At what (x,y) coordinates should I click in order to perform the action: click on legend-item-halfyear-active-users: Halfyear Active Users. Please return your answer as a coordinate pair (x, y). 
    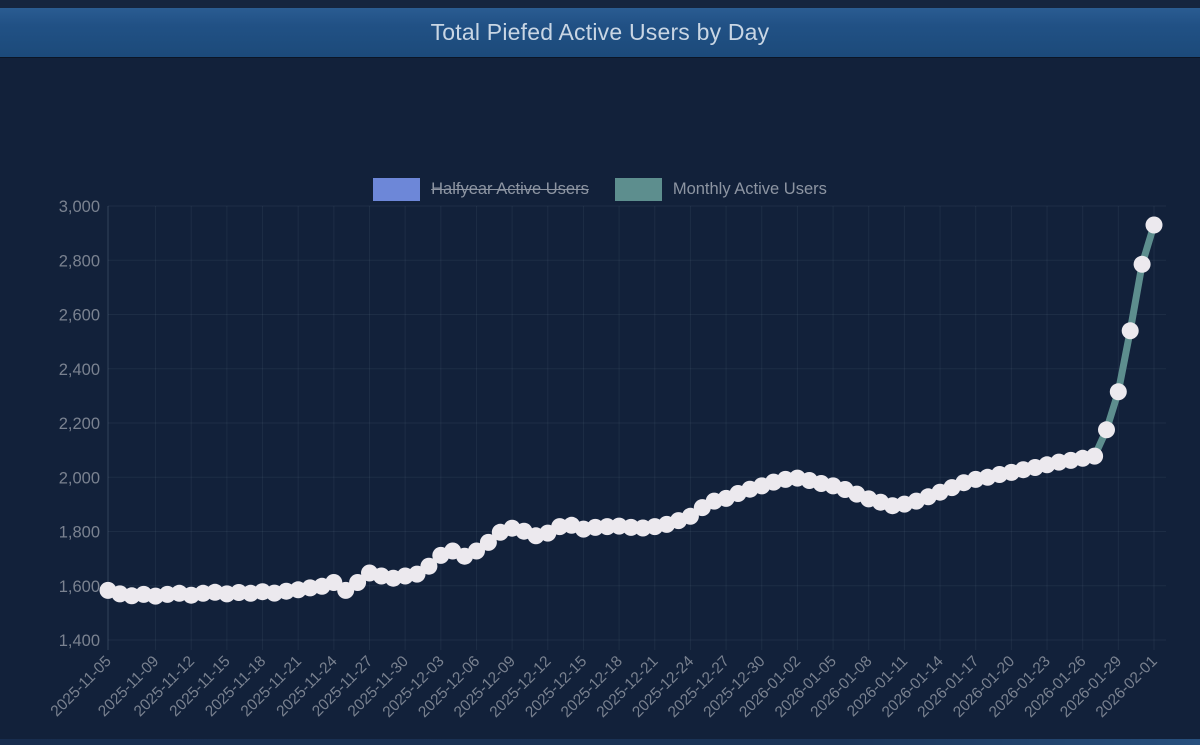
    Looking at the image, I should click on (481, 189).